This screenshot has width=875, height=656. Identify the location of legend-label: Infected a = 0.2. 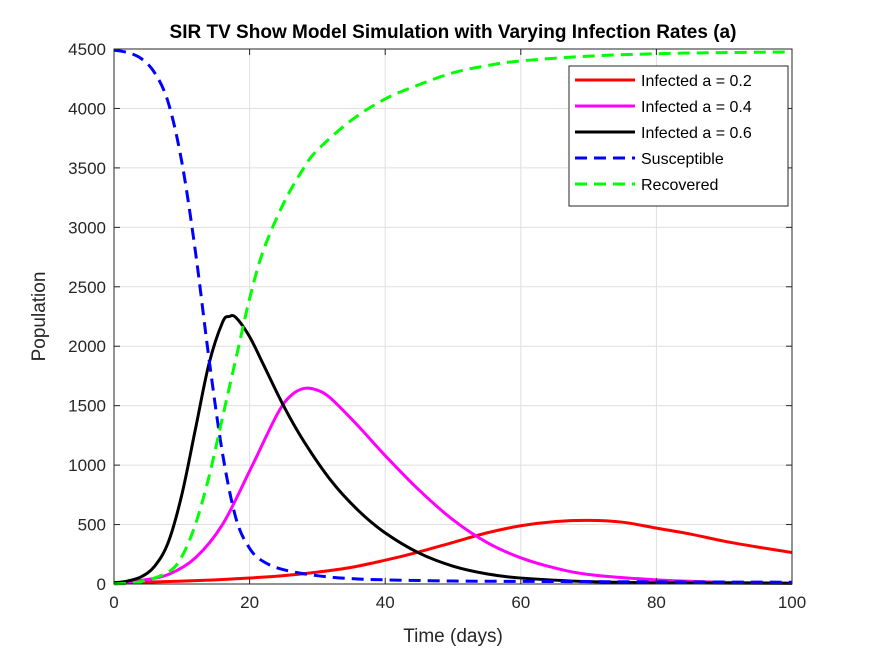
(696, 81).